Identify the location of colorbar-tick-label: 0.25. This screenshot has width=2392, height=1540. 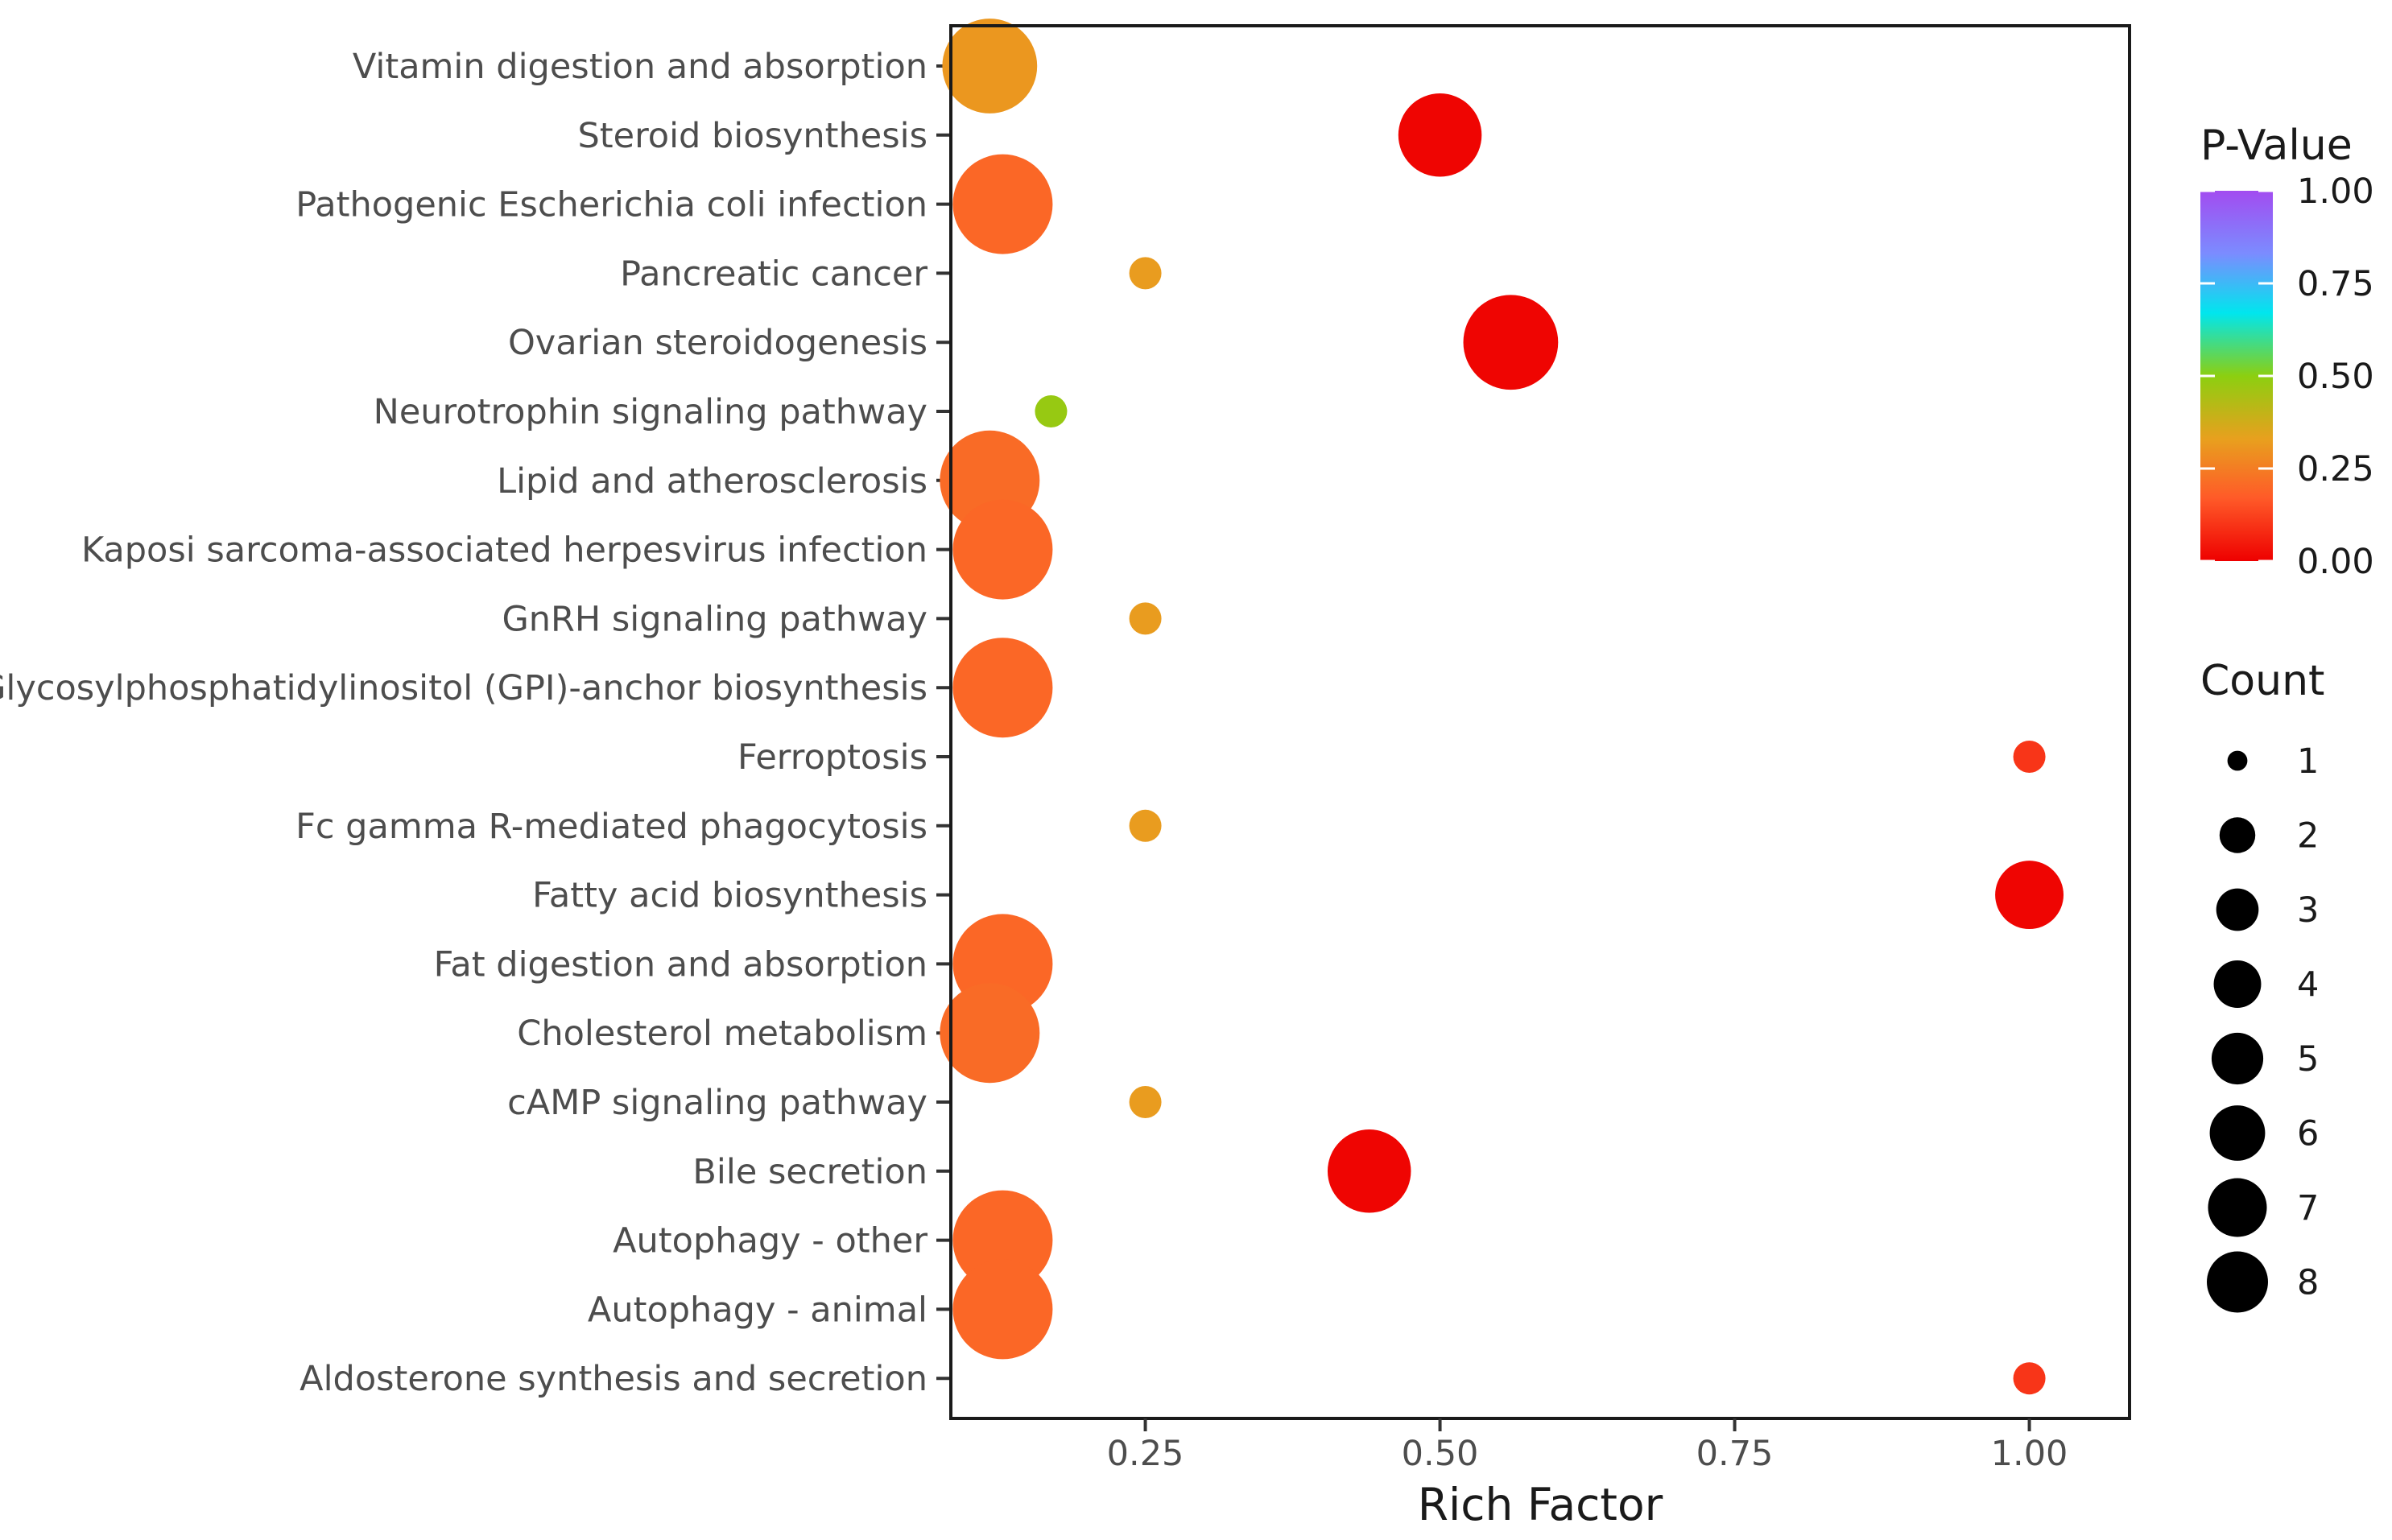
(2335, 469).